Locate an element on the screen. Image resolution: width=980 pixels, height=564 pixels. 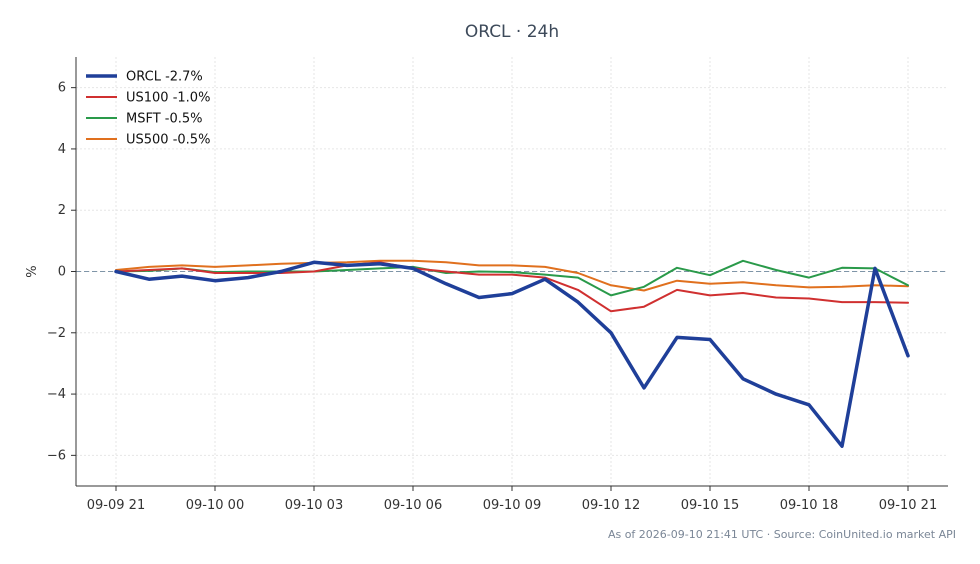
legend-label: US100 -1.0% is located at coordinates (168, 98).